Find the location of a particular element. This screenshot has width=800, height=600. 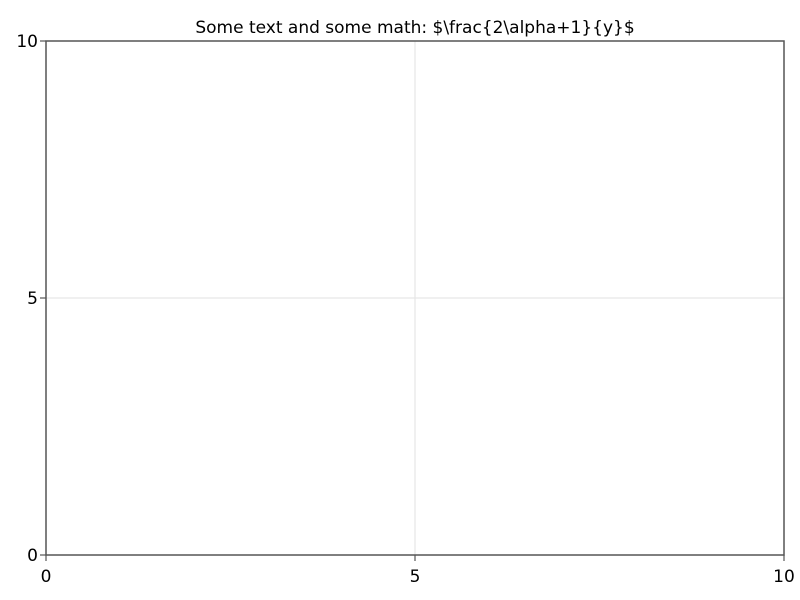

y-tick-label: 5 is located at coordinates (32, 299).